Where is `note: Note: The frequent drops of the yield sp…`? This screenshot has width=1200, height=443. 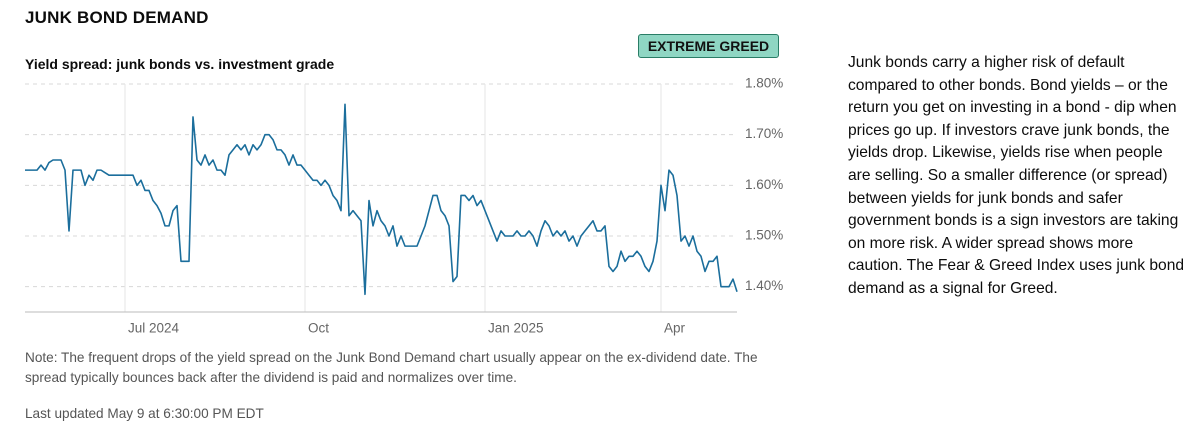
note: Note: The frequent drops of the yield sp… is located at coordinates (391, 367).